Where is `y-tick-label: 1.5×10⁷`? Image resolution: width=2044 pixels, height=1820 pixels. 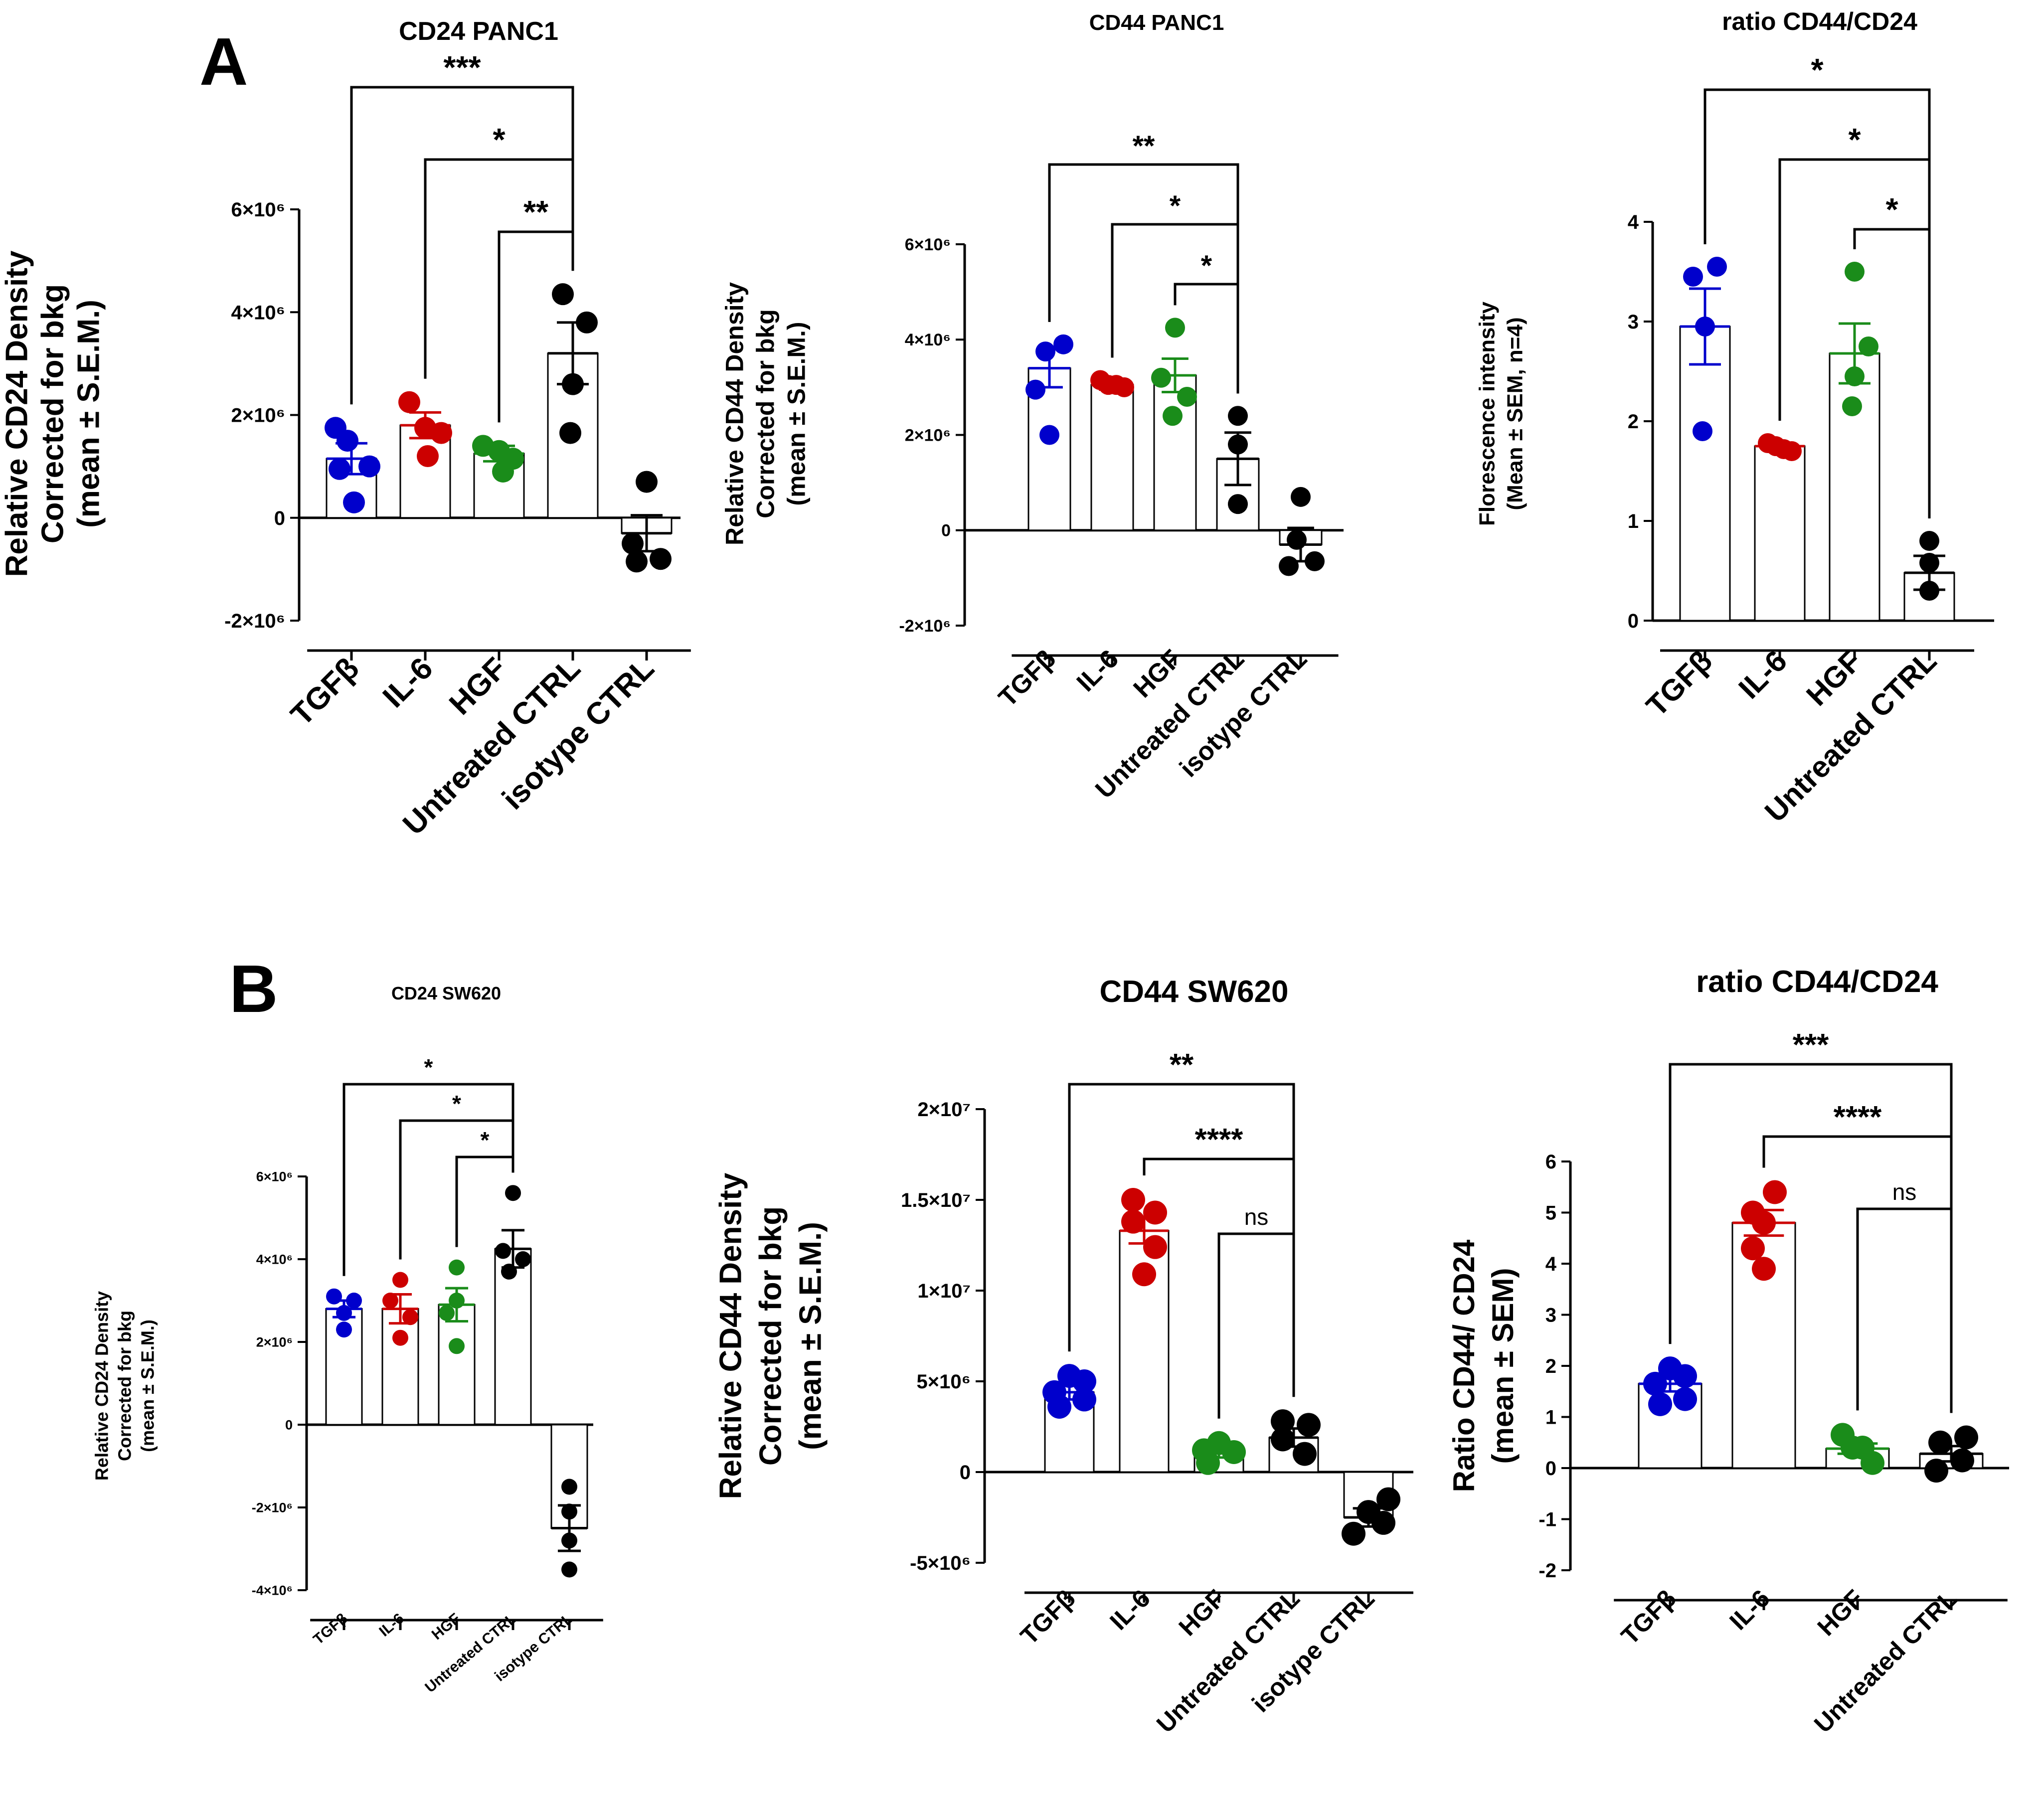
y-tick-label: 1.5×10⁷ is located at coordinates (936, 1200).